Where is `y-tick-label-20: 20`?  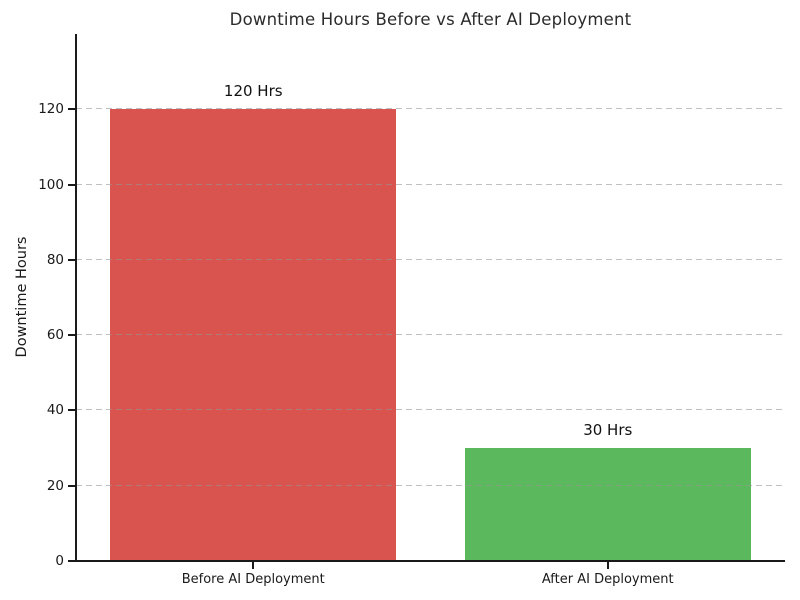 y-tick-label-20: 20 is located at coordinates (55, 485).